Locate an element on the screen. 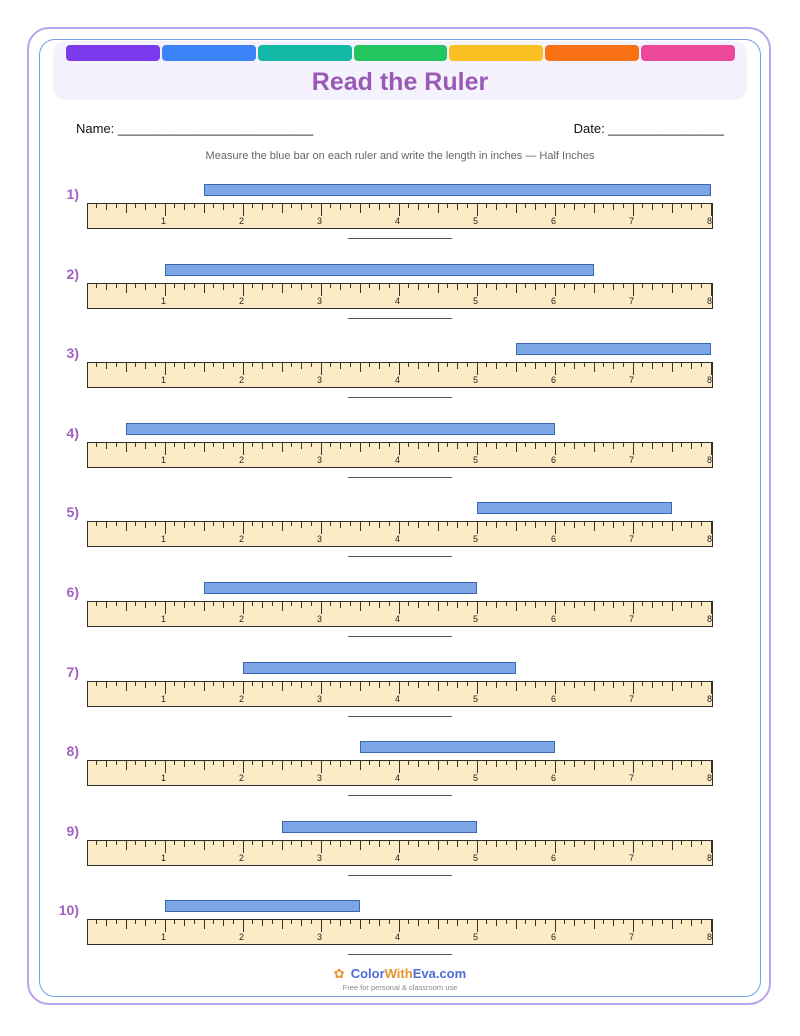 The width and height of the screenshot is (800, 1036). date-field: Date: ________________ is located at coordinates (648, 128).